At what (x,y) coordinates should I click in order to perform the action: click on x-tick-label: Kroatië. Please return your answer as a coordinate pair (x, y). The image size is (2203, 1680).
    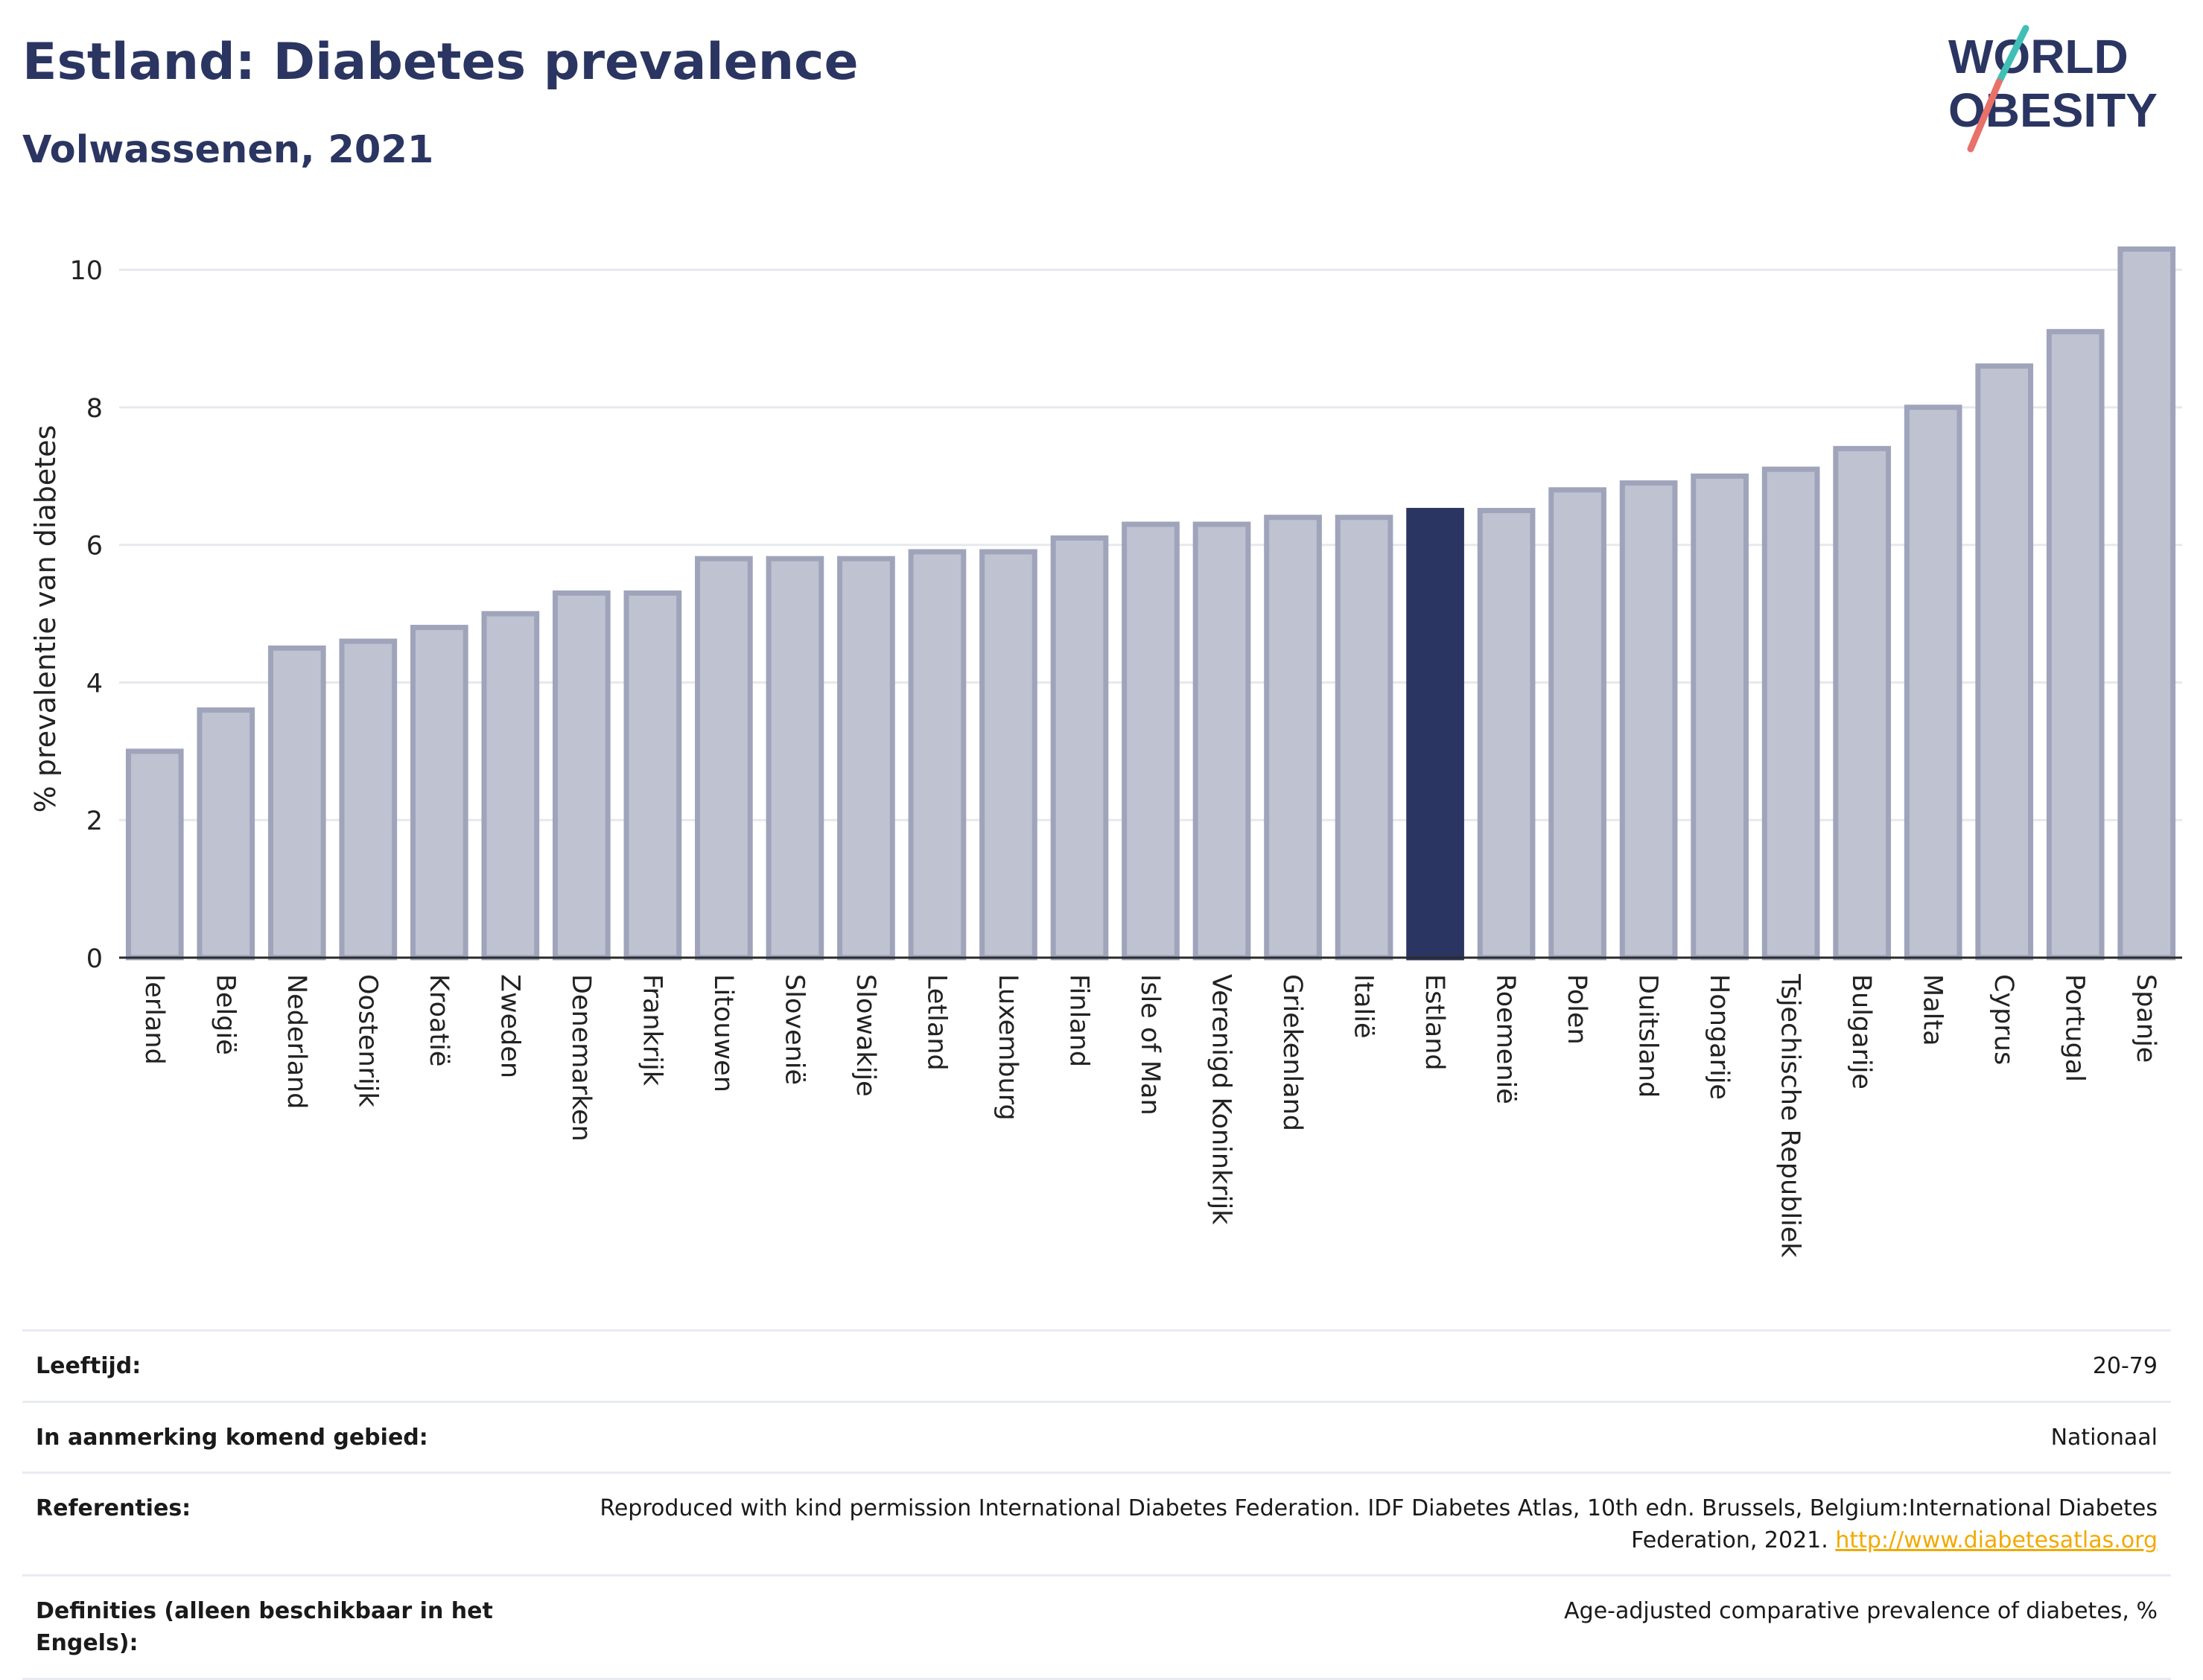
    Looking at the image, I should click on (439, 1020).